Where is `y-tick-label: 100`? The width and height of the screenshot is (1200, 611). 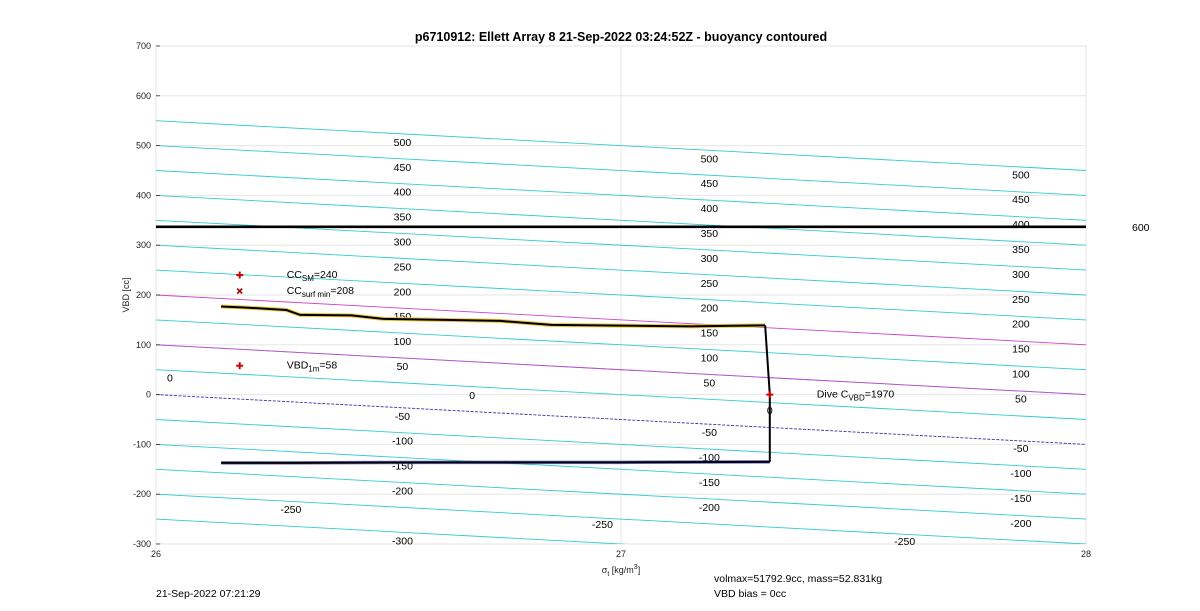
y-tick-label: 100 is located at coordinates (143, 345).